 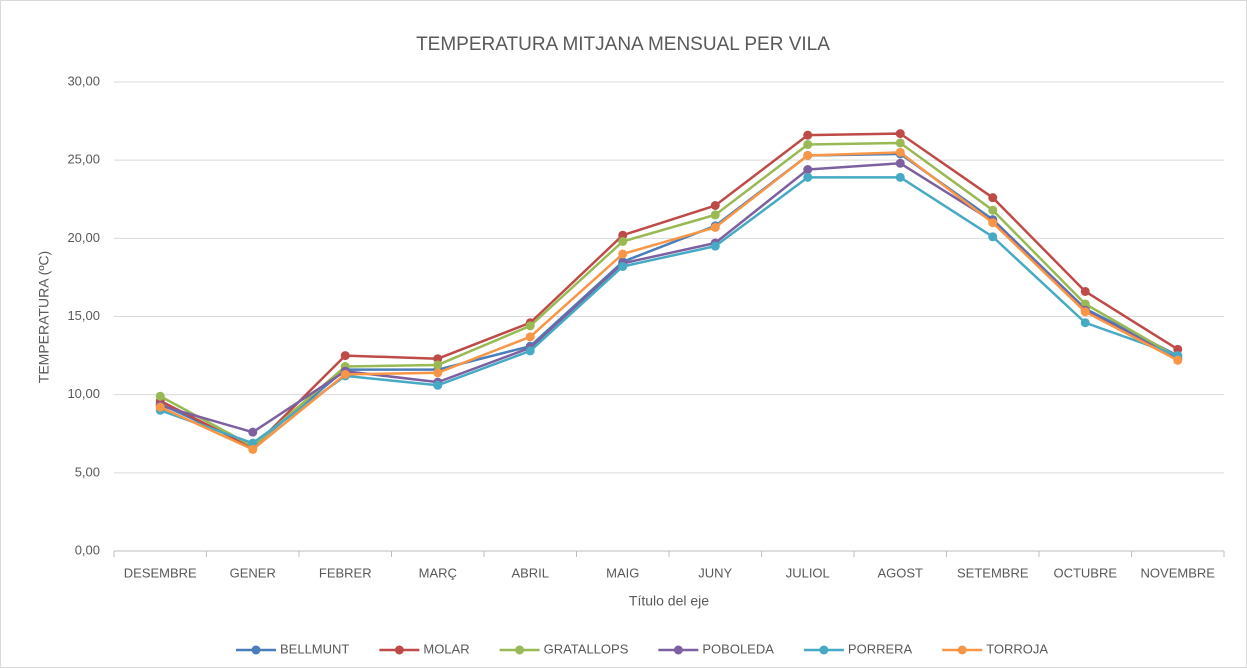 I want to click on y-tick-label: 0,00, so click(x=87, y=549).